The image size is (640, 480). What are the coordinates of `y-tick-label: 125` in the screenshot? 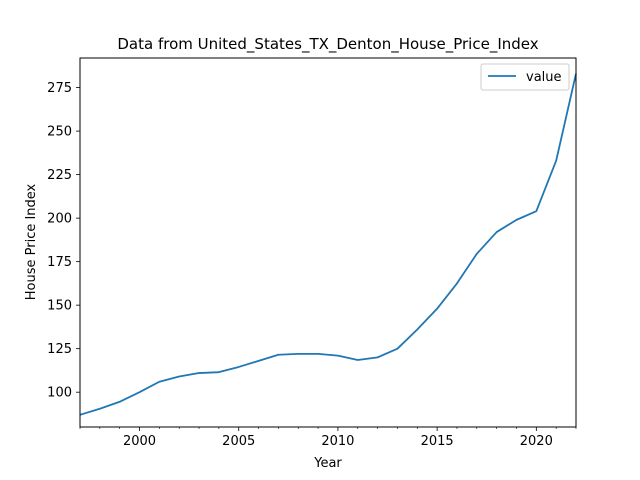 It's located at (59, 349).